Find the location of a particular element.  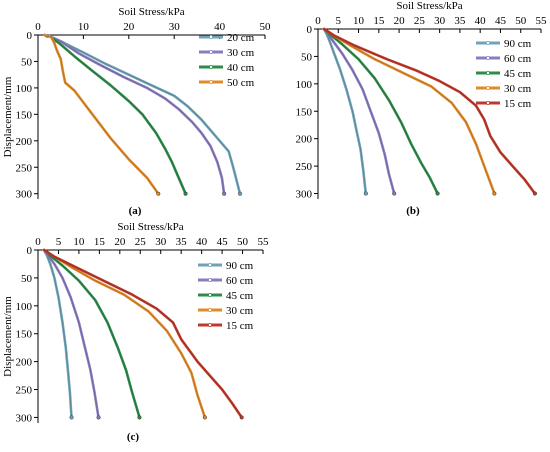

x-tick-label: 5 is located at coordinates (339, 21).